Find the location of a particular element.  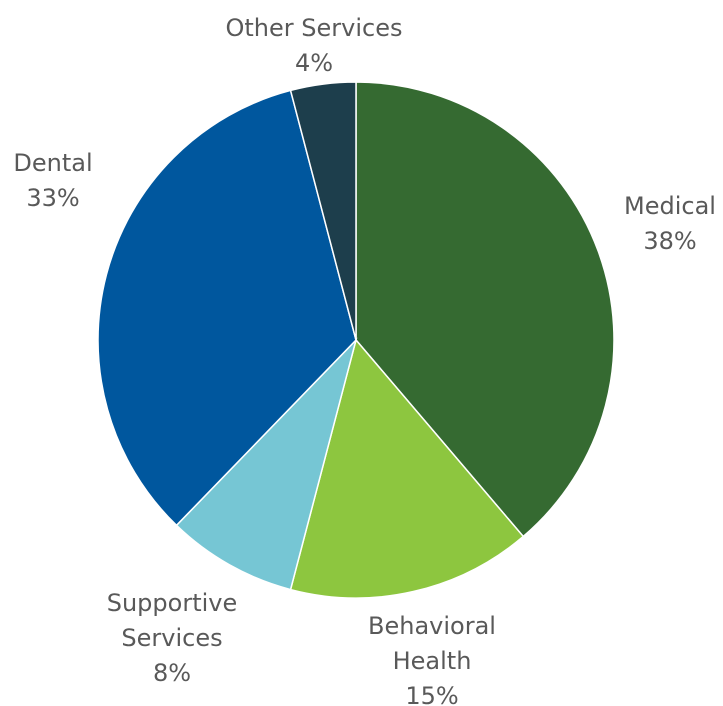

slice-label-1: Behavioral Health 15% is located at coordinates (432, 659).